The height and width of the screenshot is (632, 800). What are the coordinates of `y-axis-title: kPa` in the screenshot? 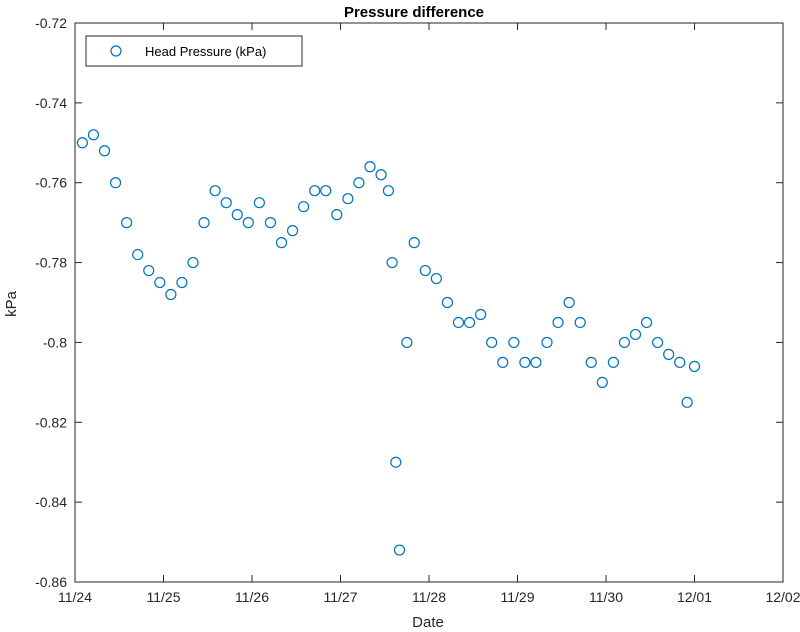 It's located at (11, 303).